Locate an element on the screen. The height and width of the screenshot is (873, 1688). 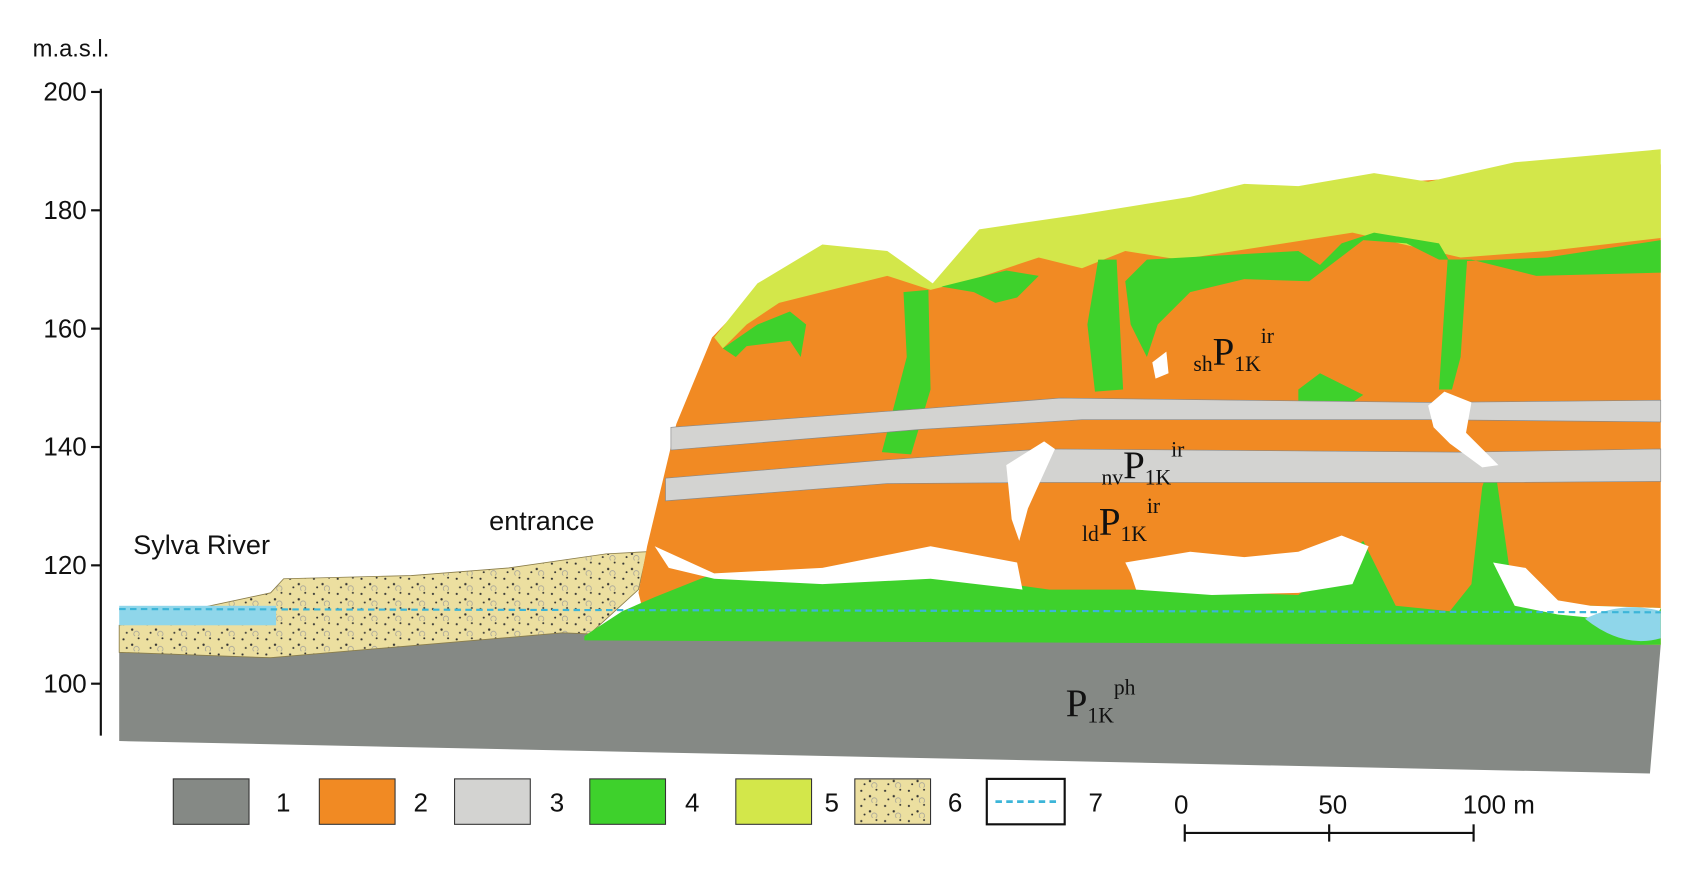
scale-label: 100 m is located at coordinates (1499, 805).